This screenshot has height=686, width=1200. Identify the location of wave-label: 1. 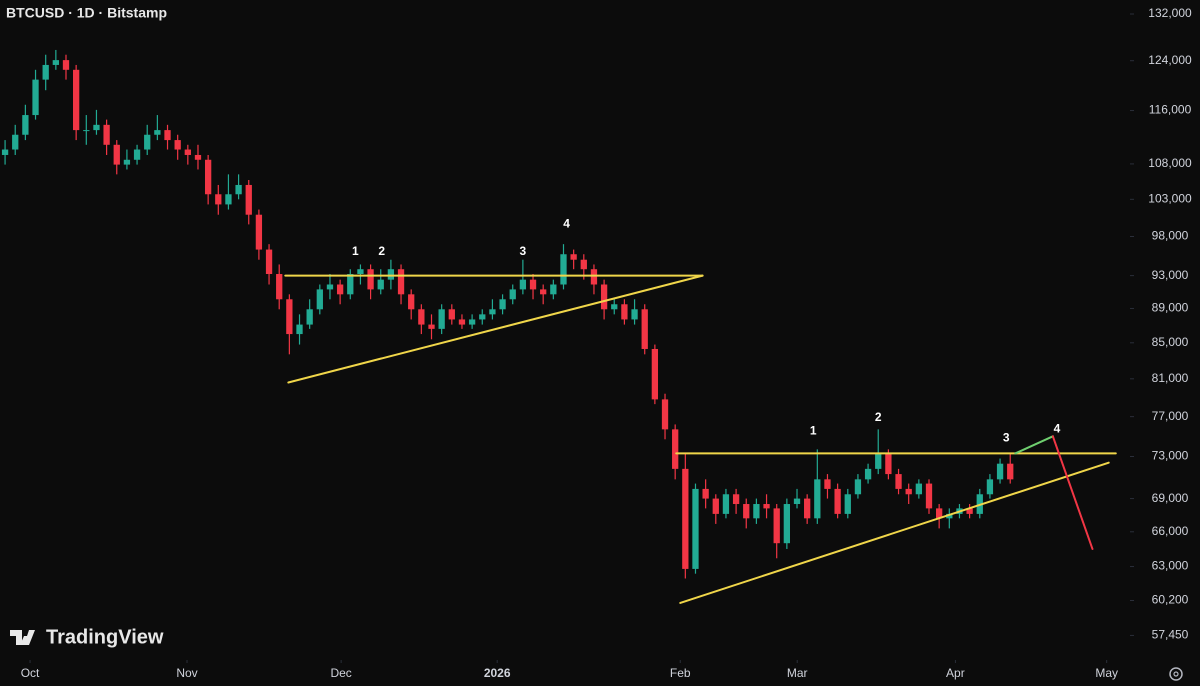
(813, 431).